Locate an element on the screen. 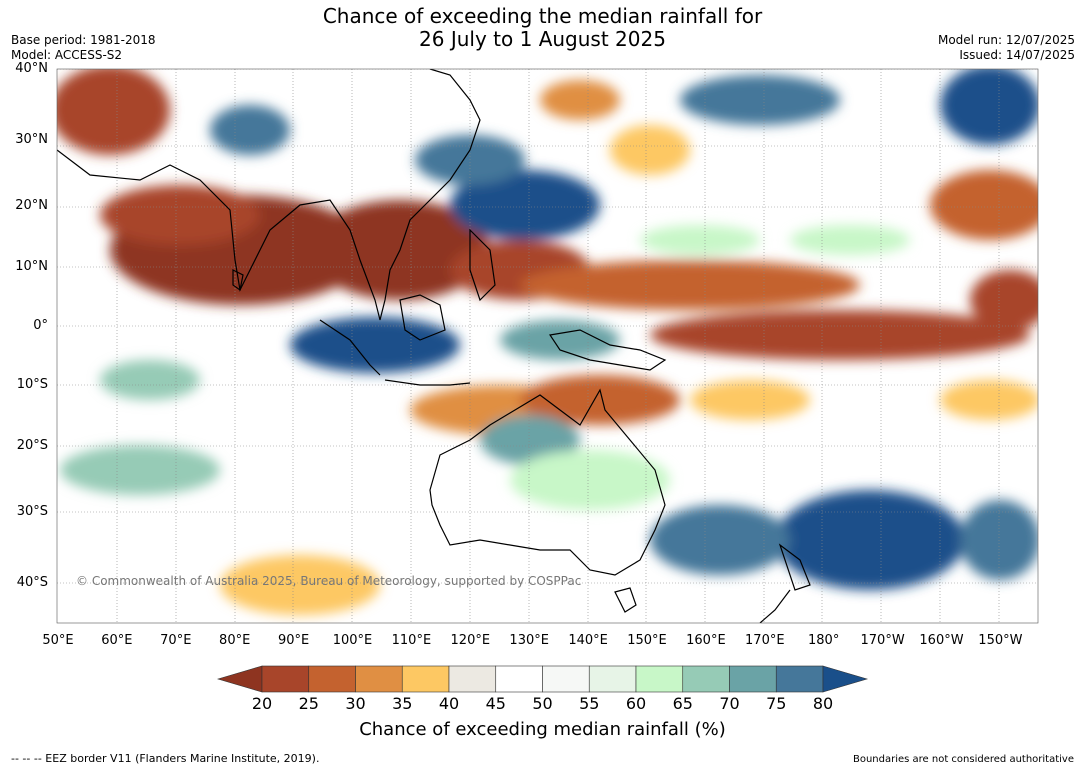 The image size is (1085, 770). colorbar-tick-label: 30 is located at coordinates (355, 703).